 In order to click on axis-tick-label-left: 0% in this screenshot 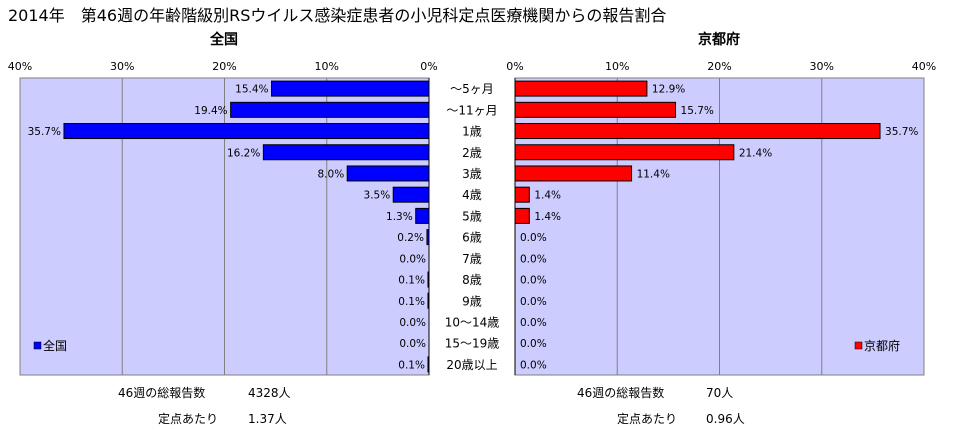, I will do `click(428, 66)`.